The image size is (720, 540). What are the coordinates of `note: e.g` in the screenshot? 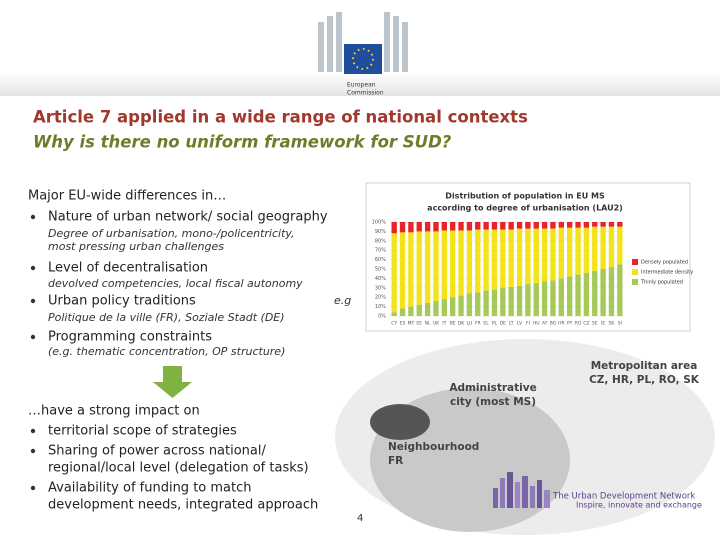 It's located at (342, 300).